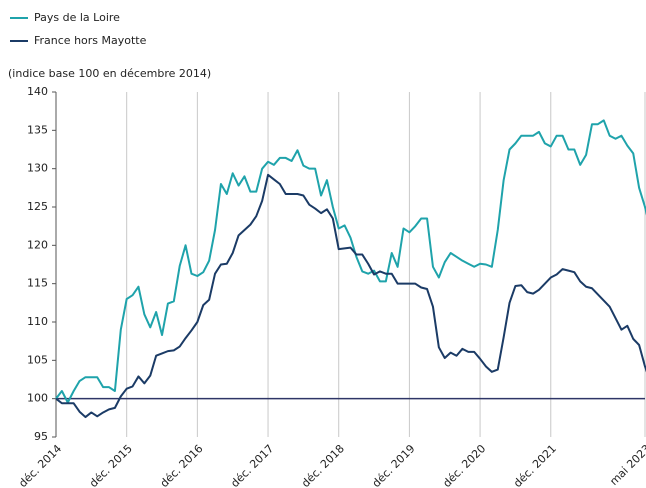 This screenshot has height=488, width=646. What do you see at coordinates (111, 465) in the screenshot?
I see `x-tick-label: déc. 2015` at bounding box center [111, 465].